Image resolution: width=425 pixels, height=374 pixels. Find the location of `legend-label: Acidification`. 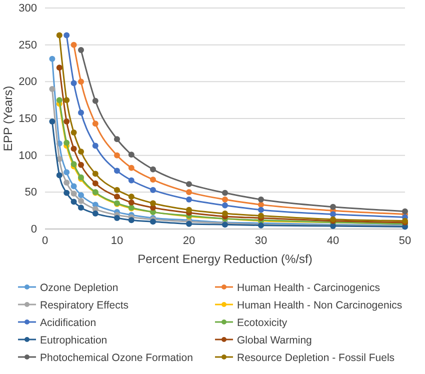

legend-label: Acidification is located at coordinates (68, 323).